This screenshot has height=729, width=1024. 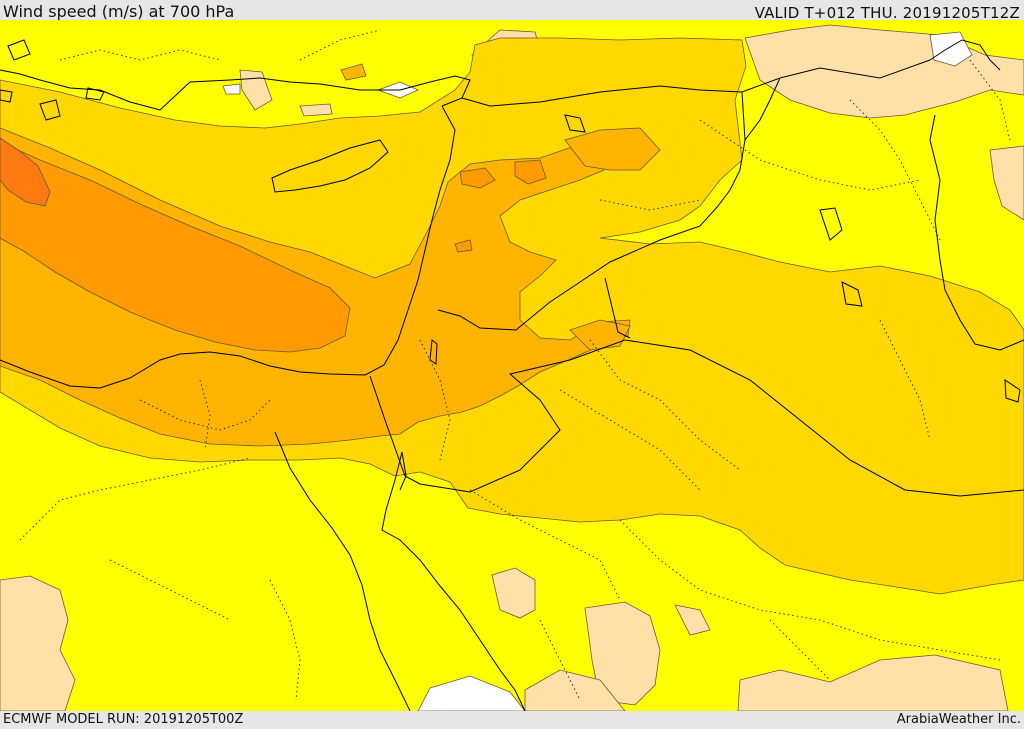 What do you see at coordinates (123, 719) in the screenshot?
I see `model-run-label: ECMWF MODEL RUN: 20191205T00Z` at bounding box center [123, 719].